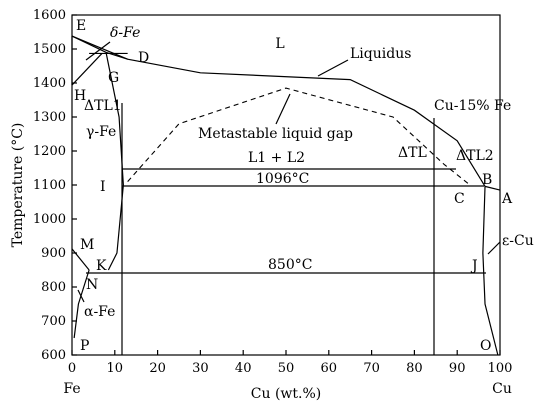 This screenshot has height=409, width=550. I want to click on y-tick-label: 800, so click(53, 287).